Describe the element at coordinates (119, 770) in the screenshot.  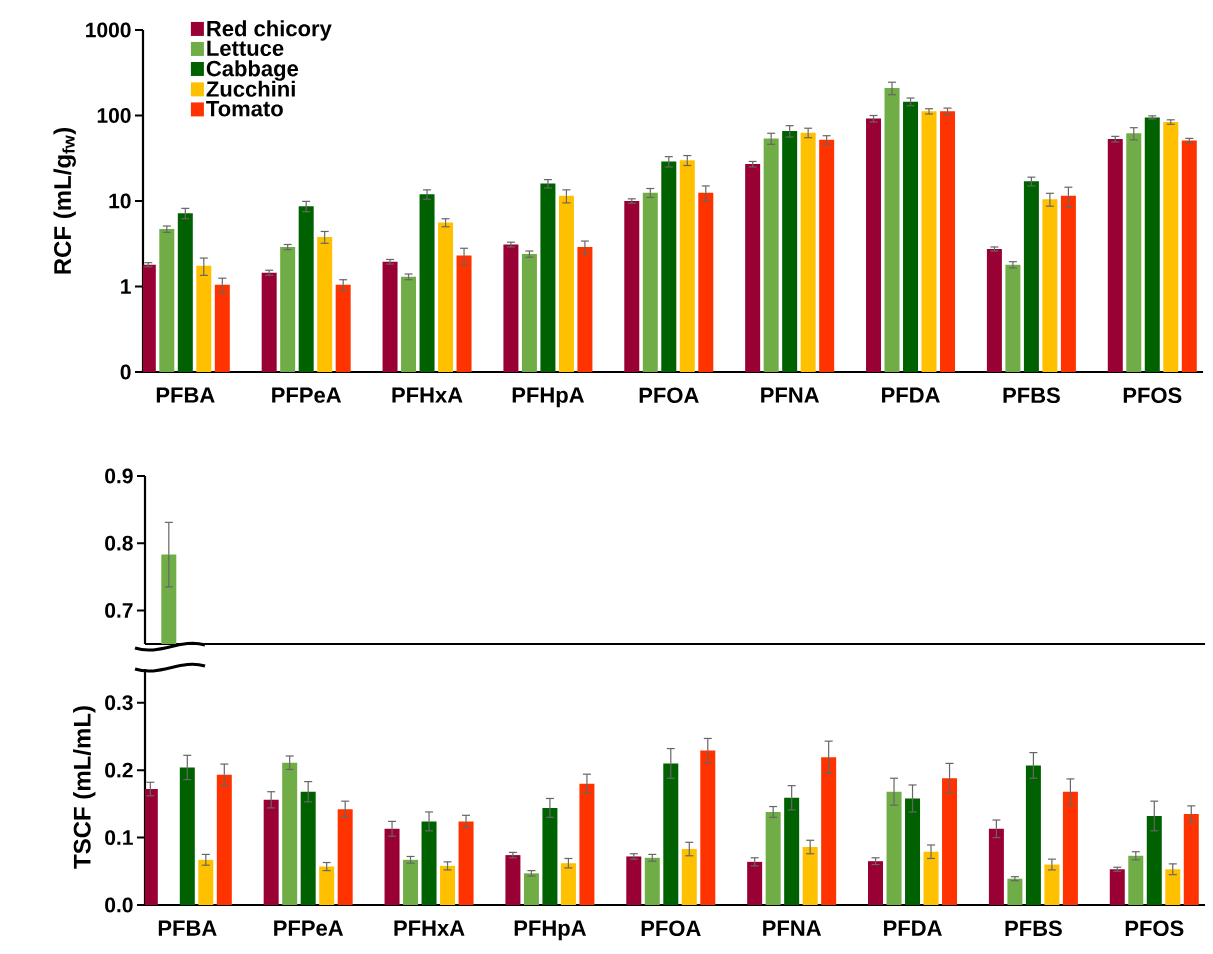
I see `y-tick-label: 0.2` at that location.